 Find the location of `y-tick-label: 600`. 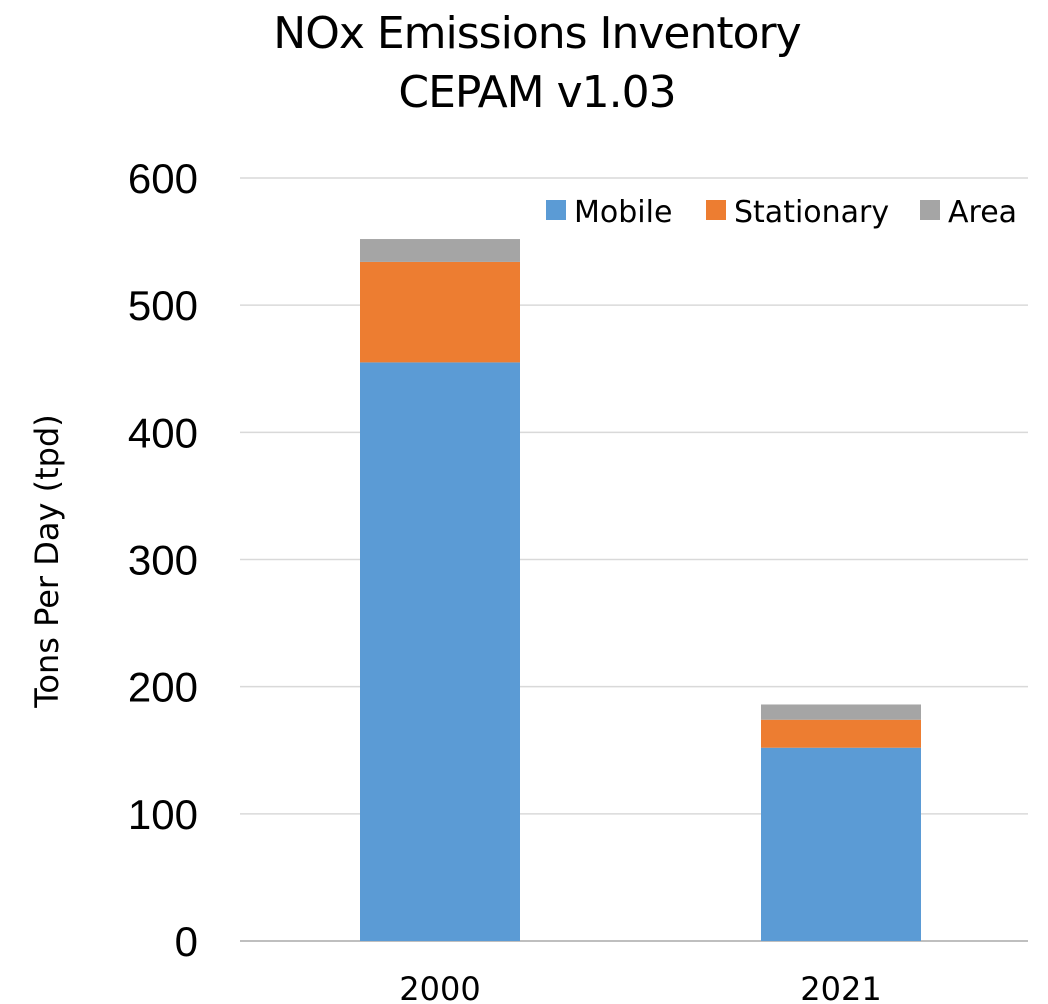

y-tick-label: 600 is located at coordinates (163, 178).